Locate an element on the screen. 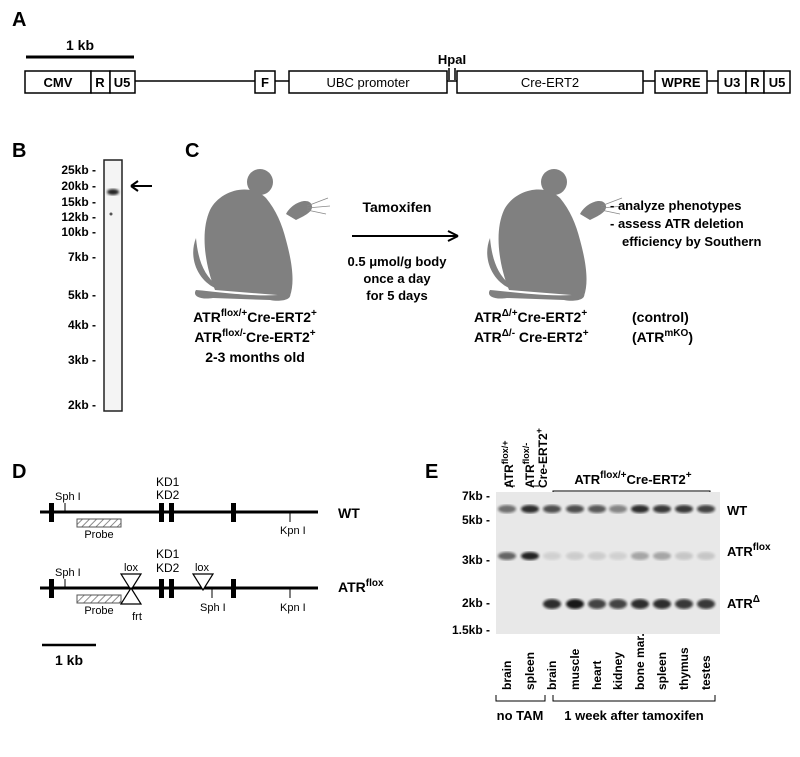 This screenshot has height=757, width=800. lane-label: heart is located at coordinates (597, 675).